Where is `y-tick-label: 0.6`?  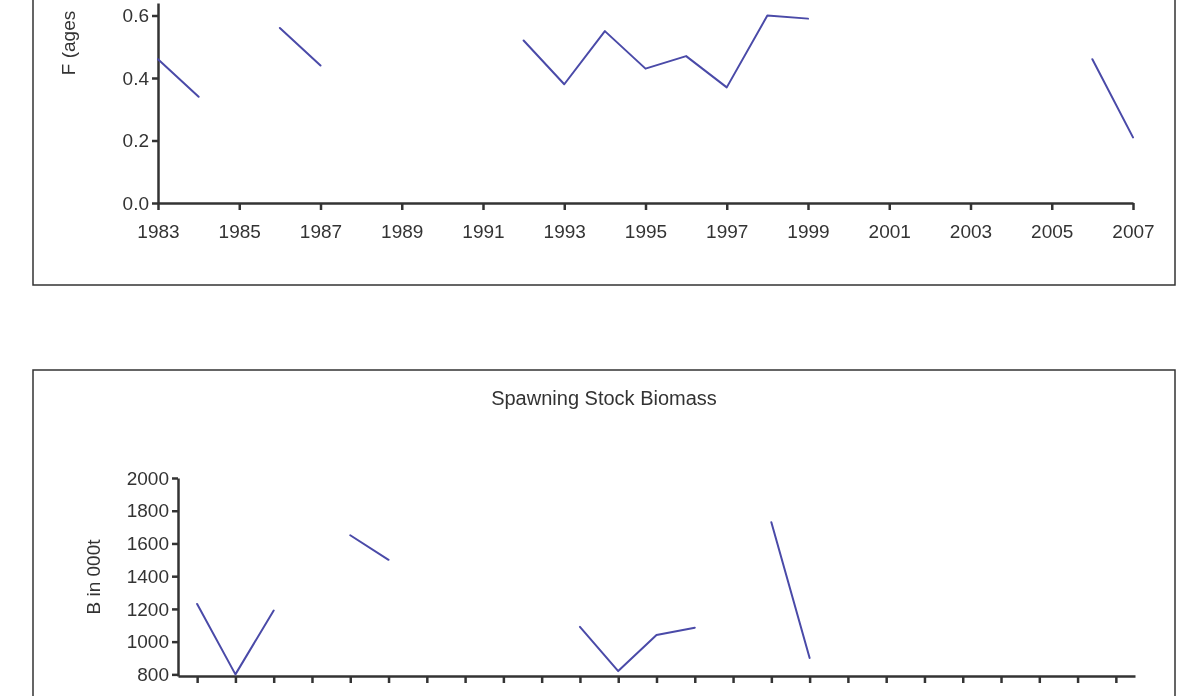
y-tick-label: 0.6 is located at coordinates (135, 16).